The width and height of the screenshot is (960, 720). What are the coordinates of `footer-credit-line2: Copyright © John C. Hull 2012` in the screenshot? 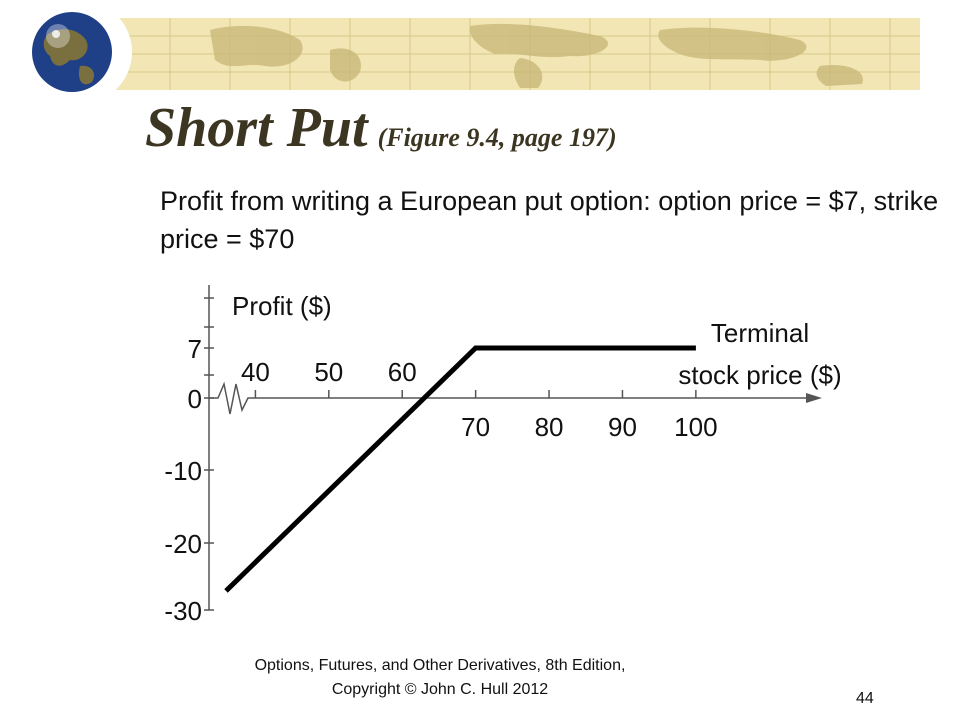 It's located at (440, 689).